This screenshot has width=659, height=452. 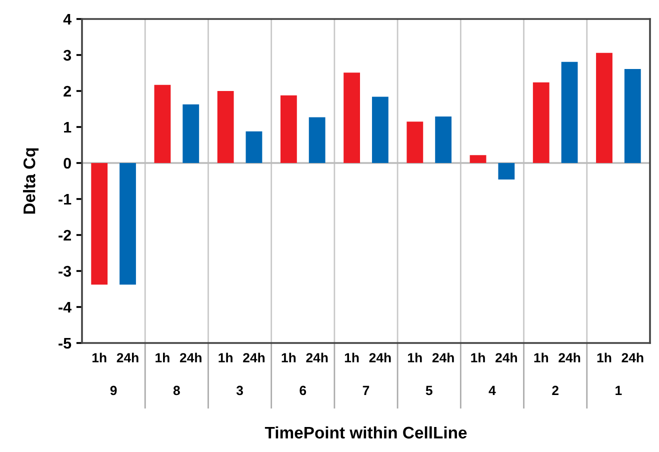 What do you see at coordinates (67, 91) in the screenshot?
I see `y-tick-label: 2` at bounding box center [67, 91].